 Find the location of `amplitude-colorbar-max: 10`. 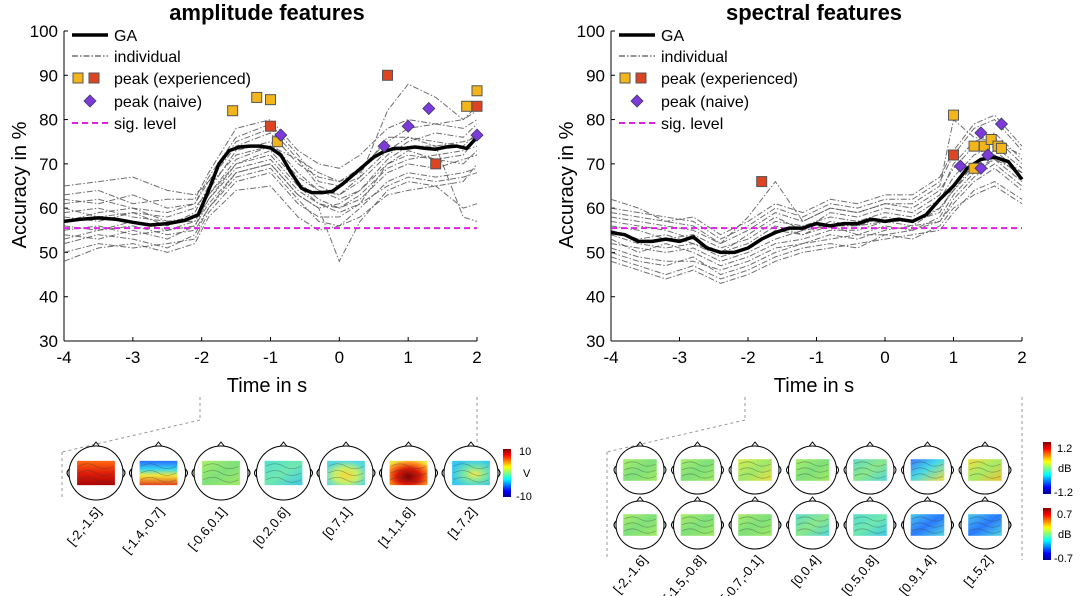

amplitude-colorbar-max: 10 is located at coordinates (525, 452).